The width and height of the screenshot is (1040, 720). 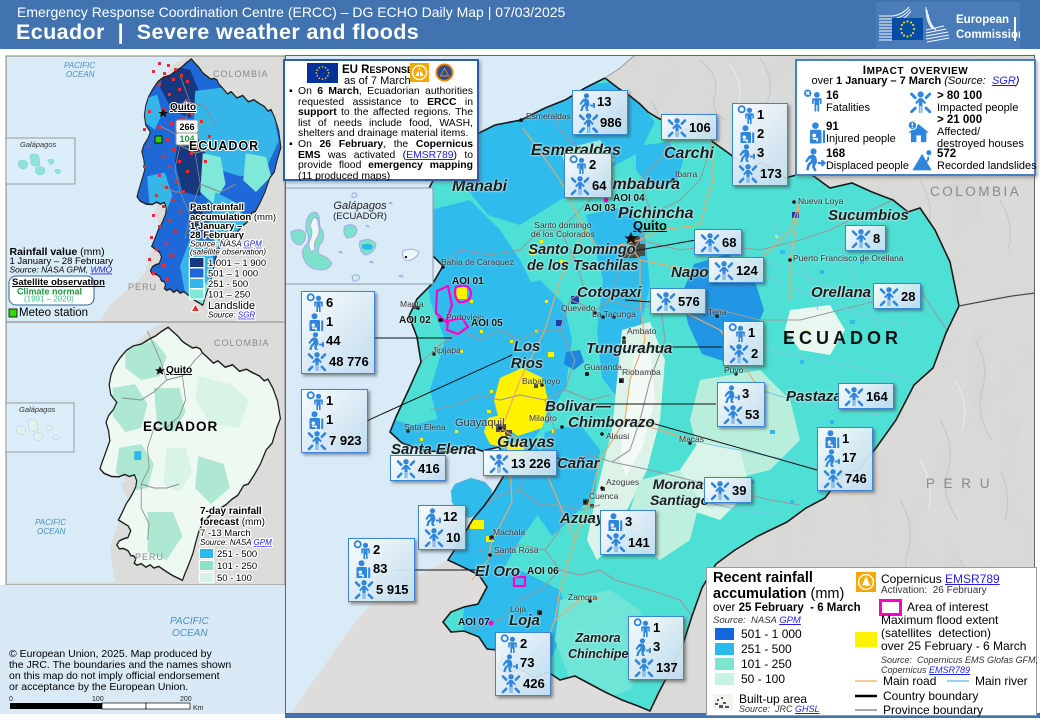 What do you see at coordinates (231, 315) in the screenshot?
I see `svg-text: Source: SGR` at bounding box center [231, 315].